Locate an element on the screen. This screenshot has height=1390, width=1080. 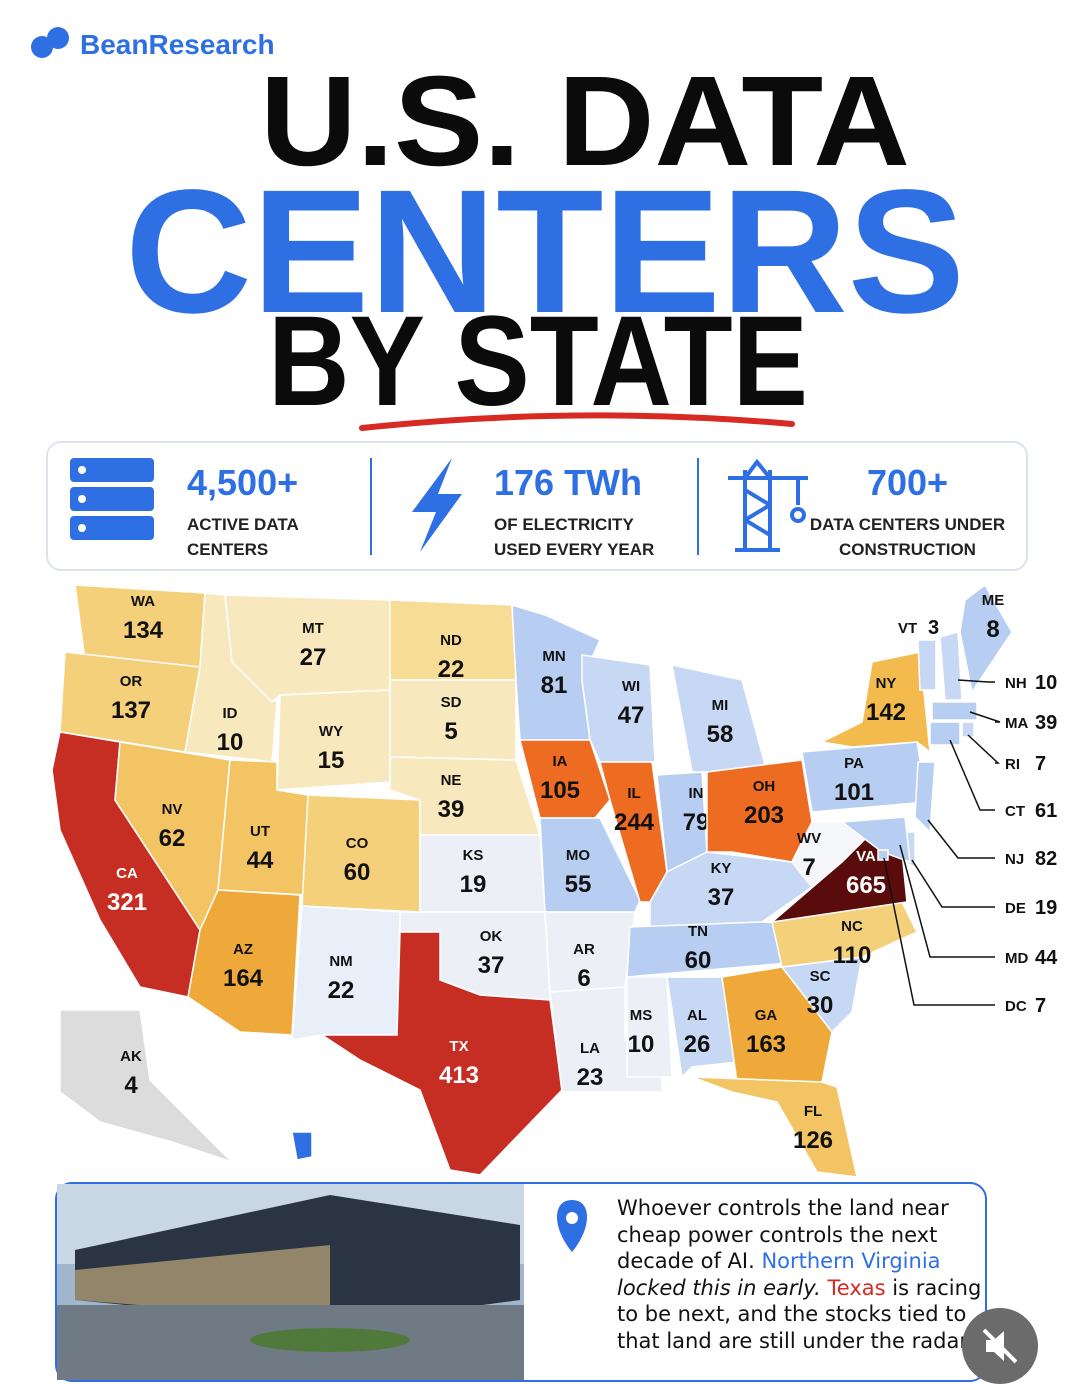
state-value: 244 is located at coordinates (634, 822).